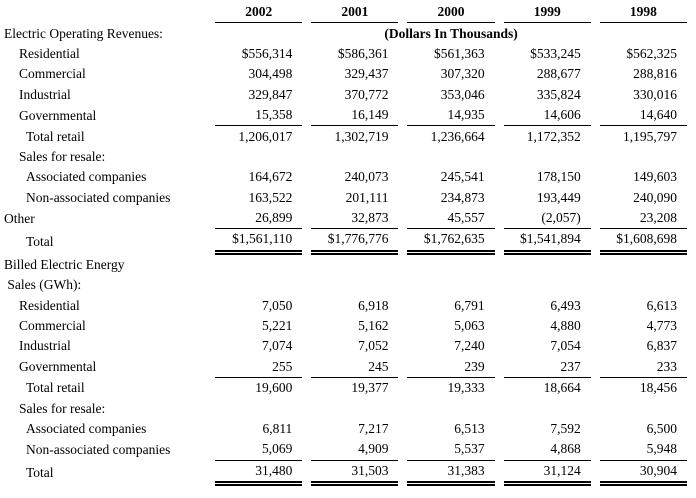 This screenshot has width=696, height=498. What do you see at coordinates (355, 219) in the screenshot?
I see `value-cell: 32,873` at bounding box center [355, 219].